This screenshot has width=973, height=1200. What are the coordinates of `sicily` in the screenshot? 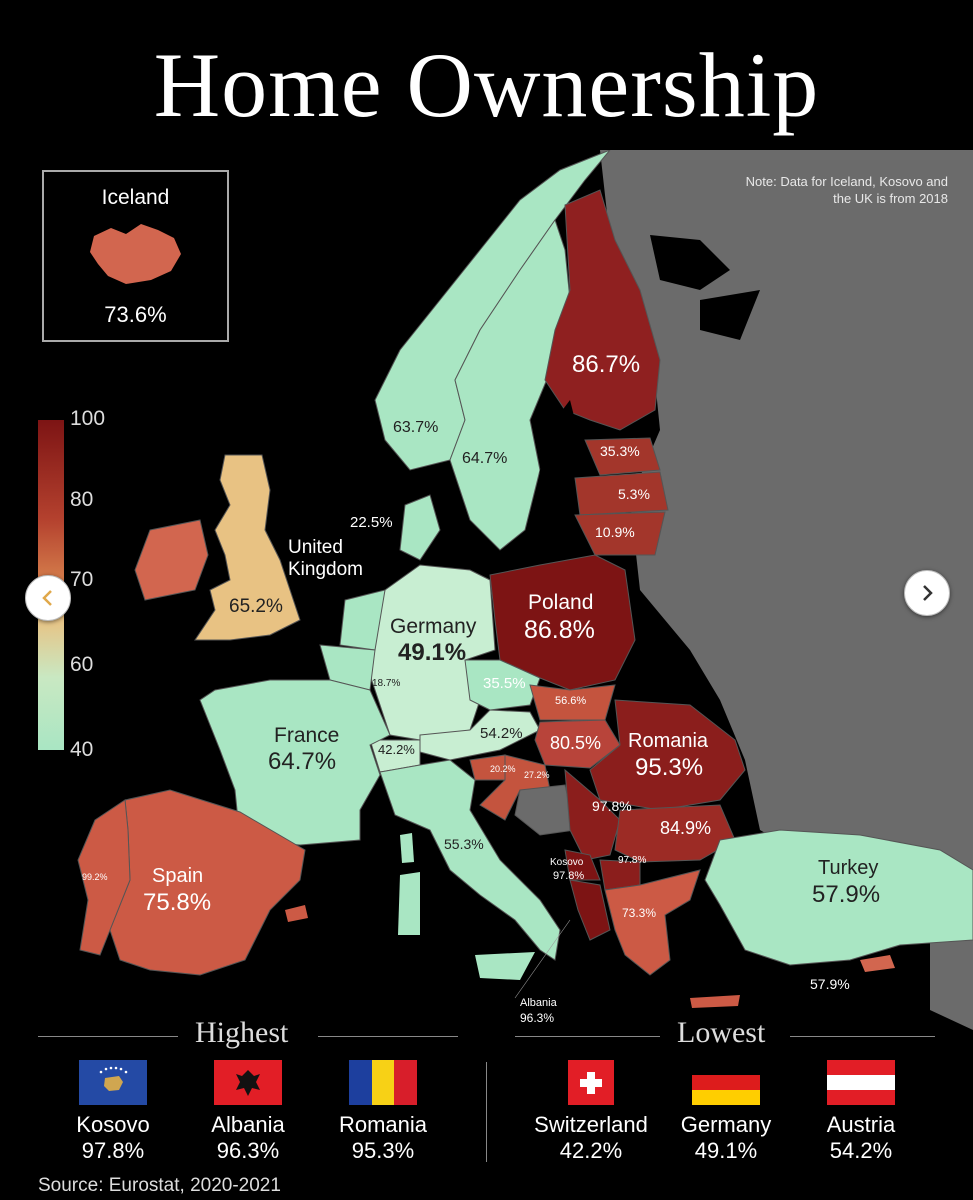 It's located at (505, 966).